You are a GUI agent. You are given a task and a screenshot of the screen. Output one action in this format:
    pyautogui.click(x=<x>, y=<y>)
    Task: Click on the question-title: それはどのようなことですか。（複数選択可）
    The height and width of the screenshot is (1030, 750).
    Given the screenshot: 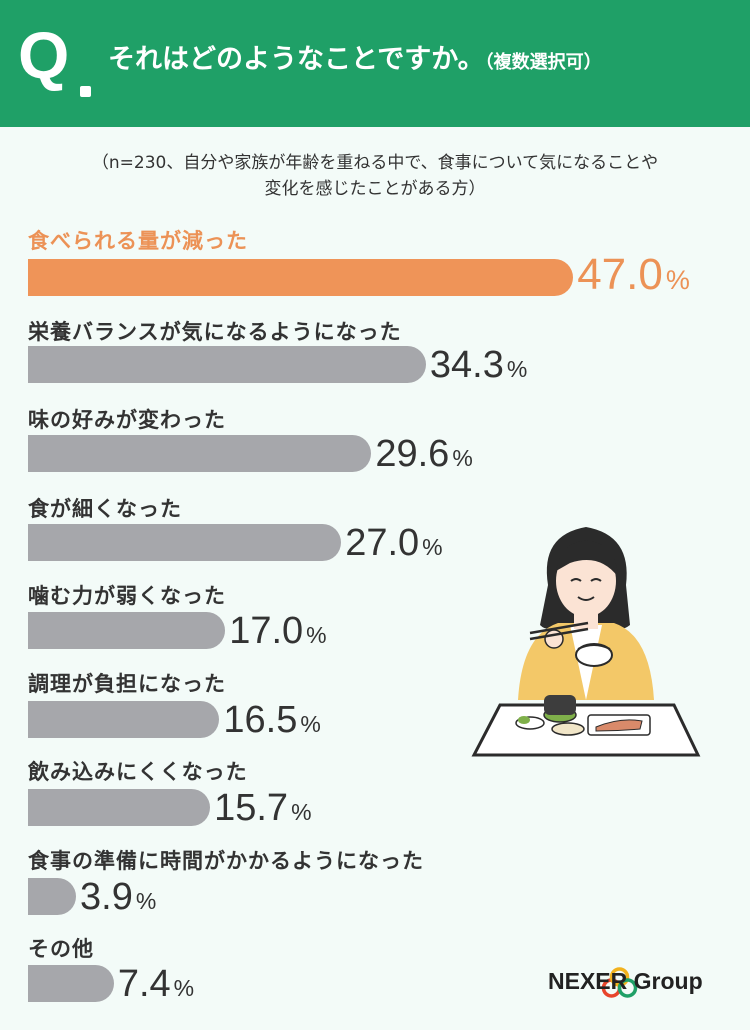 What is the action you would take?
    pyautogui.click(x=355, y=61)
    